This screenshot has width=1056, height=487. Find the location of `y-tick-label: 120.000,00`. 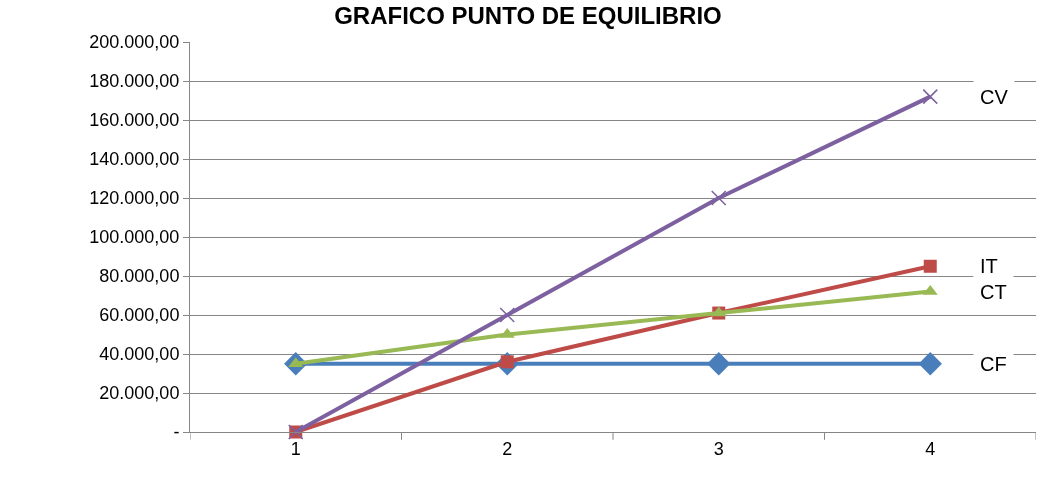

y-tick-label: 120.000,00 is located at coordinates (134, 198).